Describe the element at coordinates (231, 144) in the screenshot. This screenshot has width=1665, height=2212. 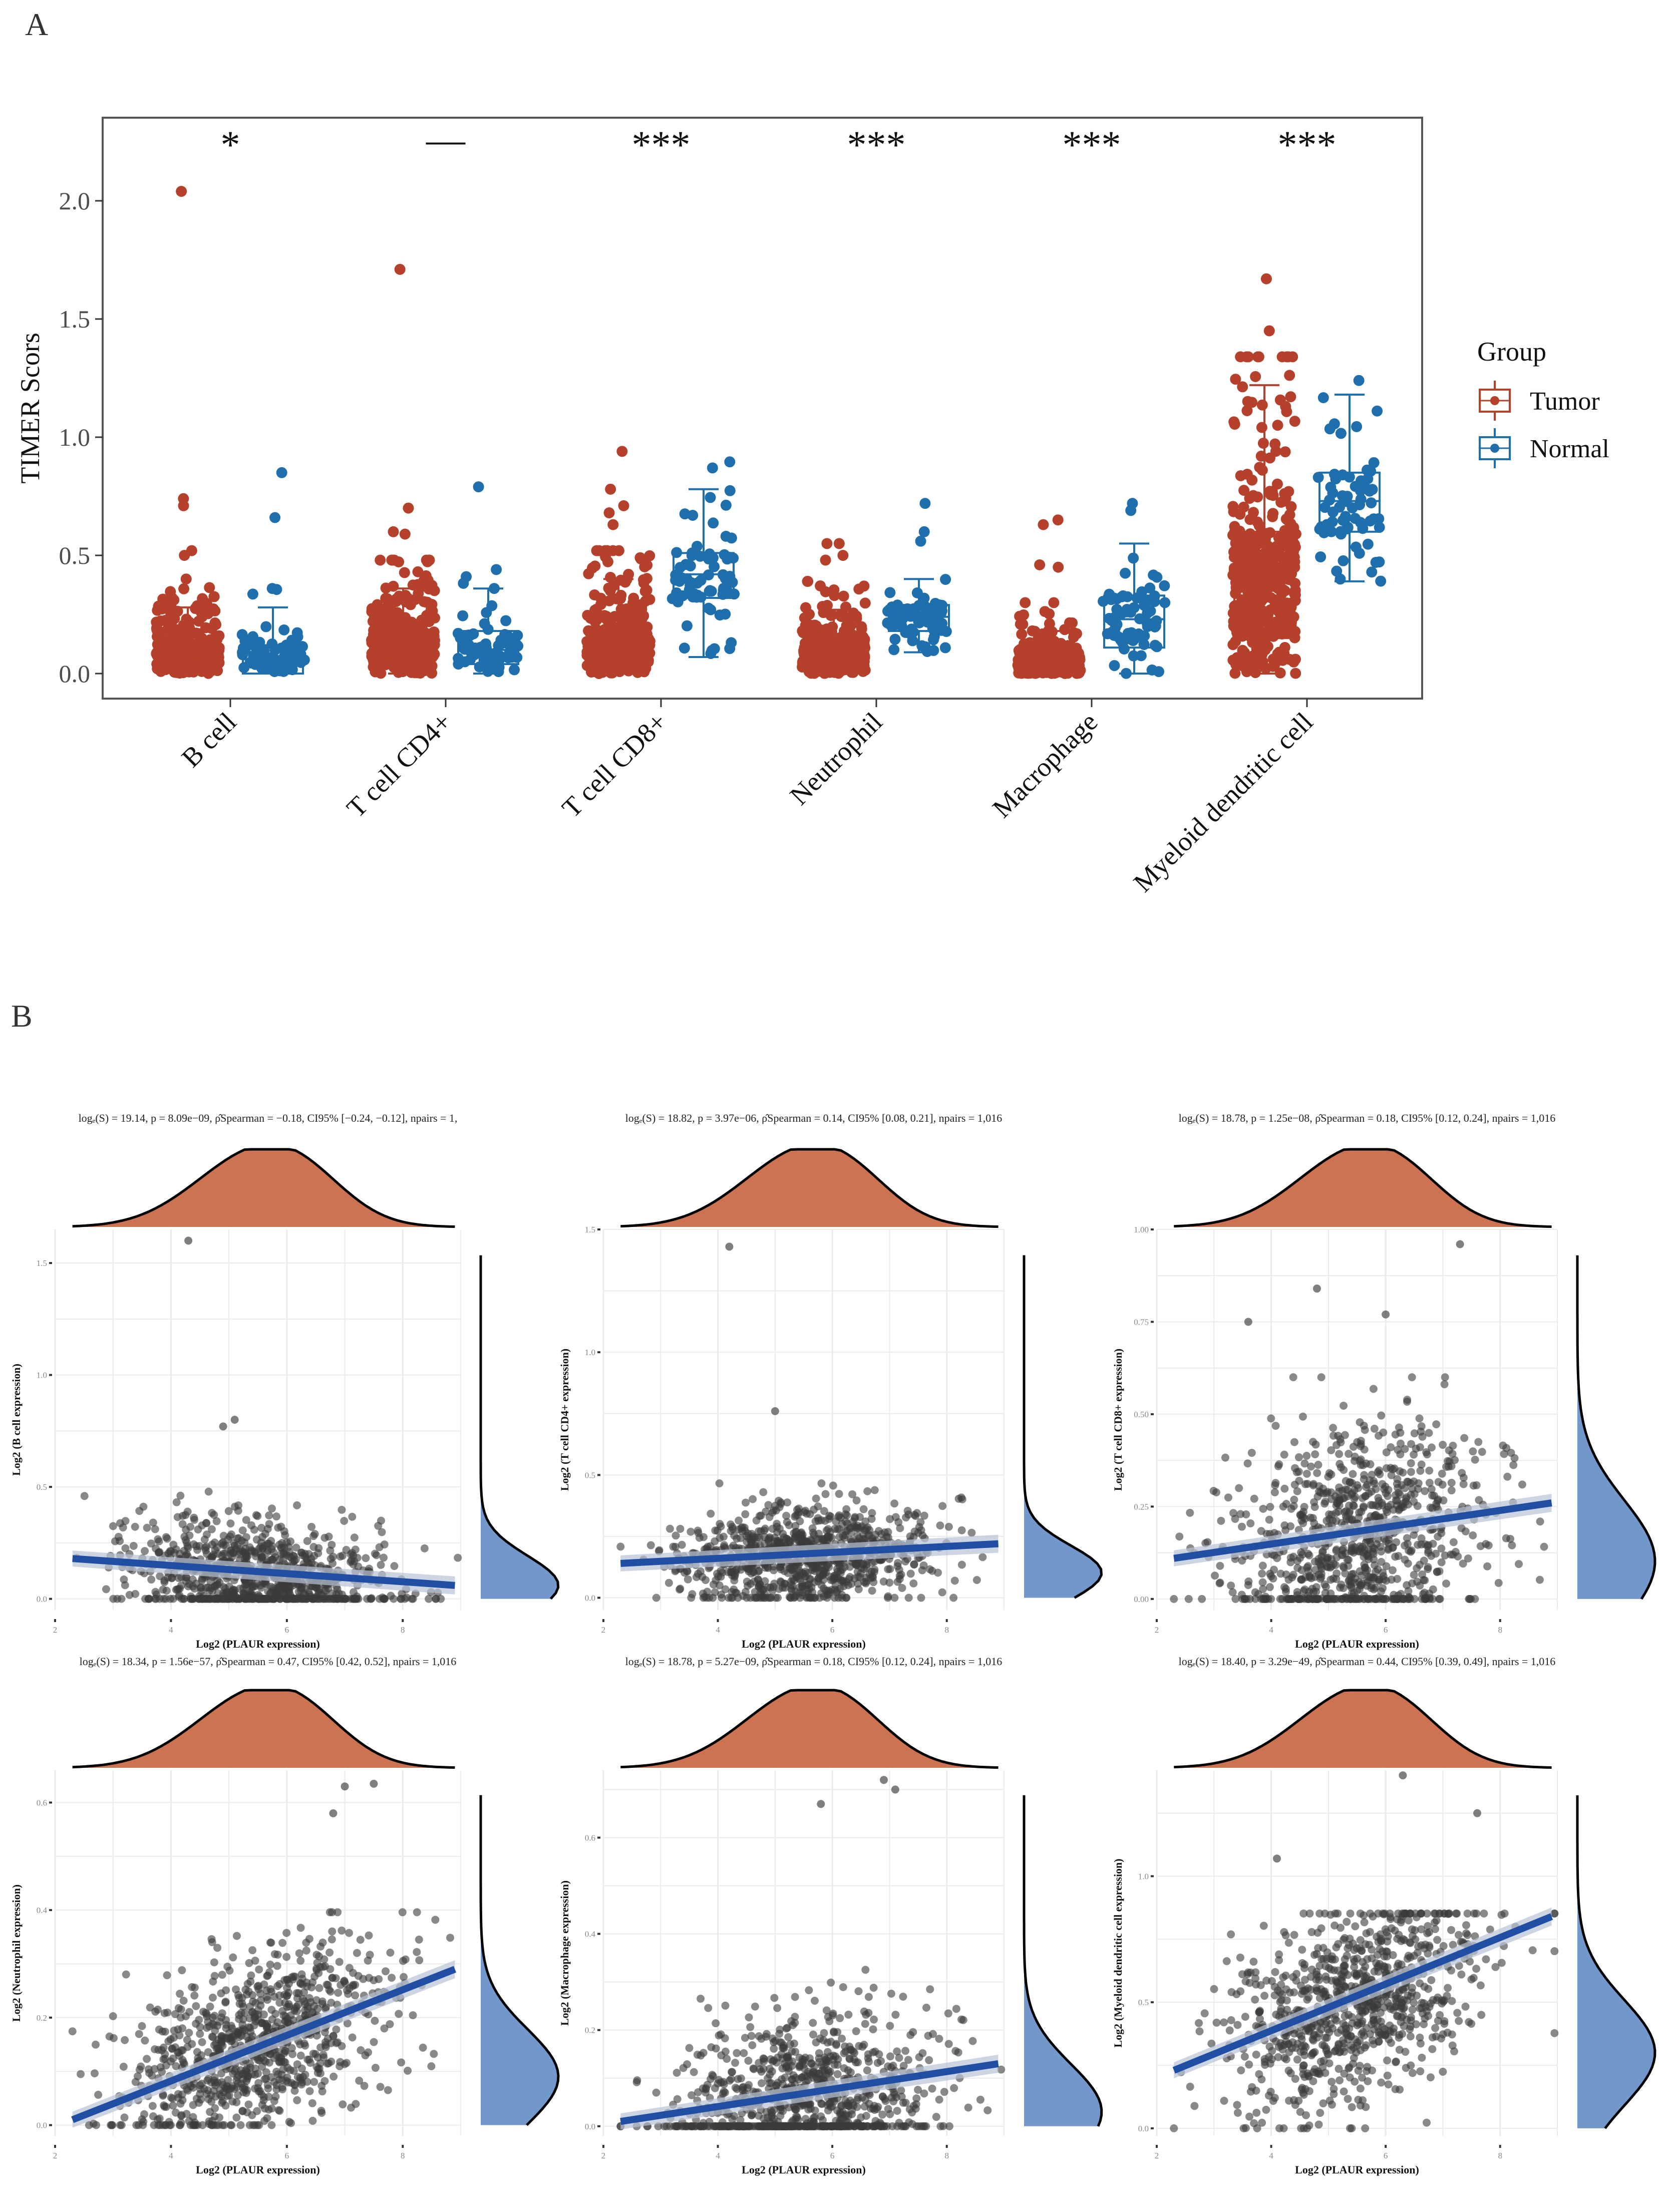
I see `significance-mark: *` at that location.